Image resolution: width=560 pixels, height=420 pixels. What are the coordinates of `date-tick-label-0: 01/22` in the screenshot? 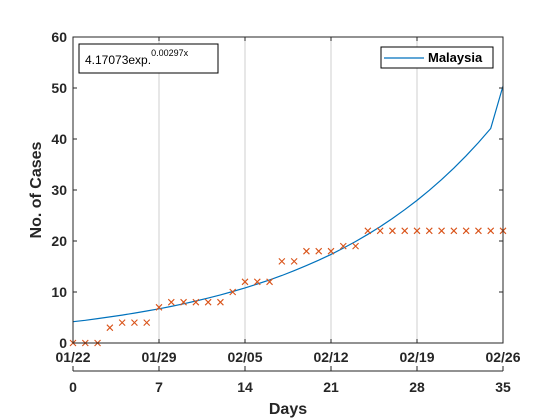 It's located at (72, 357).